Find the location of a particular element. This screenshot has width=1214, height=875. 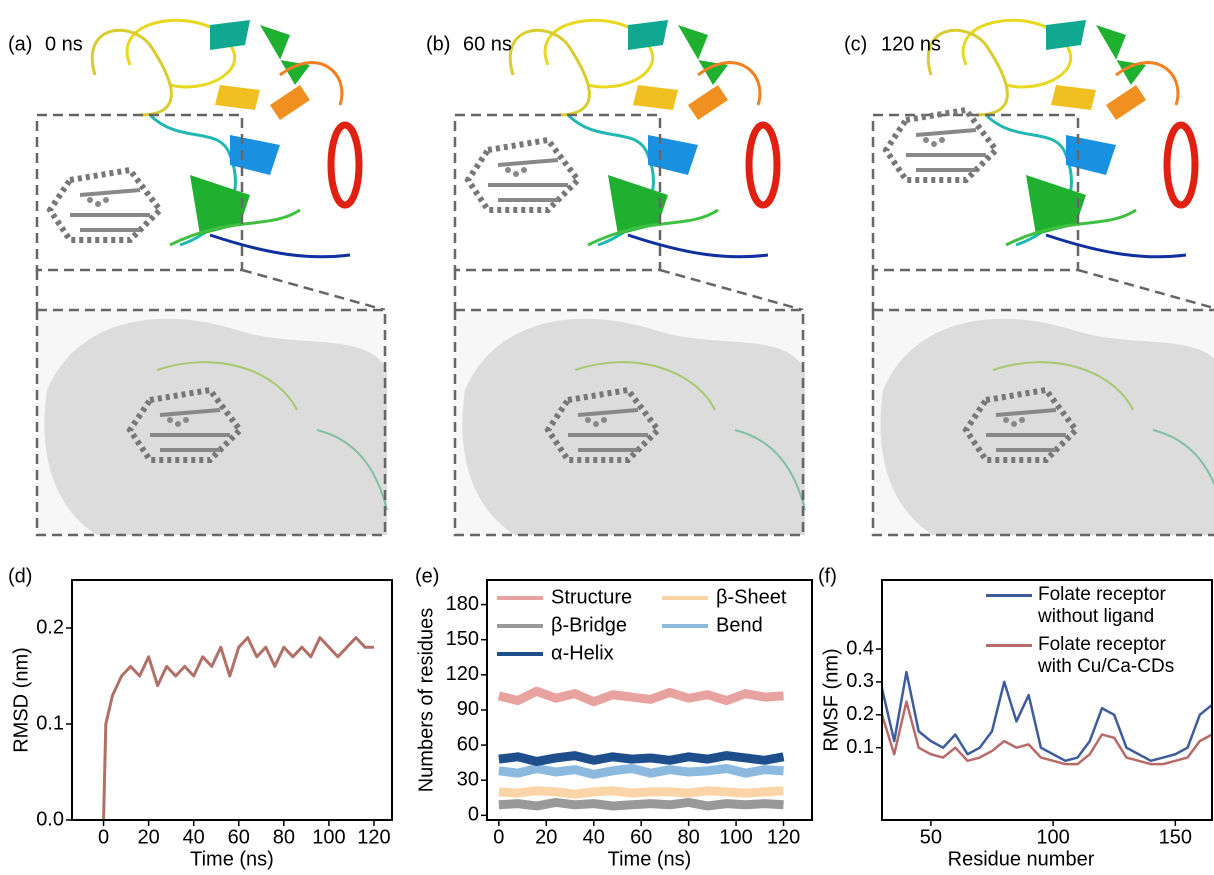

panel-label: (e) is located at coordinates (427, 576).